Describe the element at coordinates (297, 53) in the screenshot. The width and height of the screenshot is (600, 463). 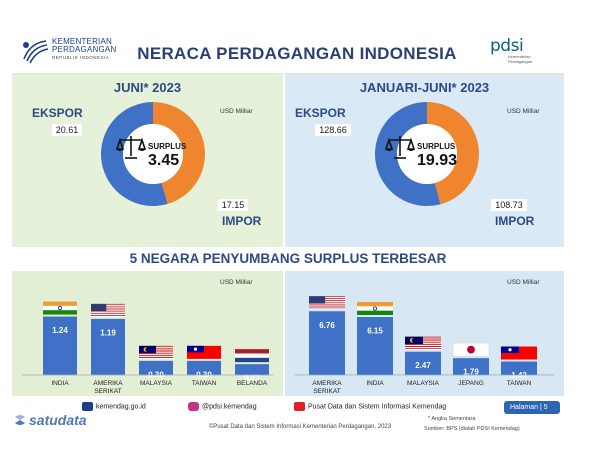
I see `main-title: NERACA PERDAGANGAN INDONESIA` at that location.